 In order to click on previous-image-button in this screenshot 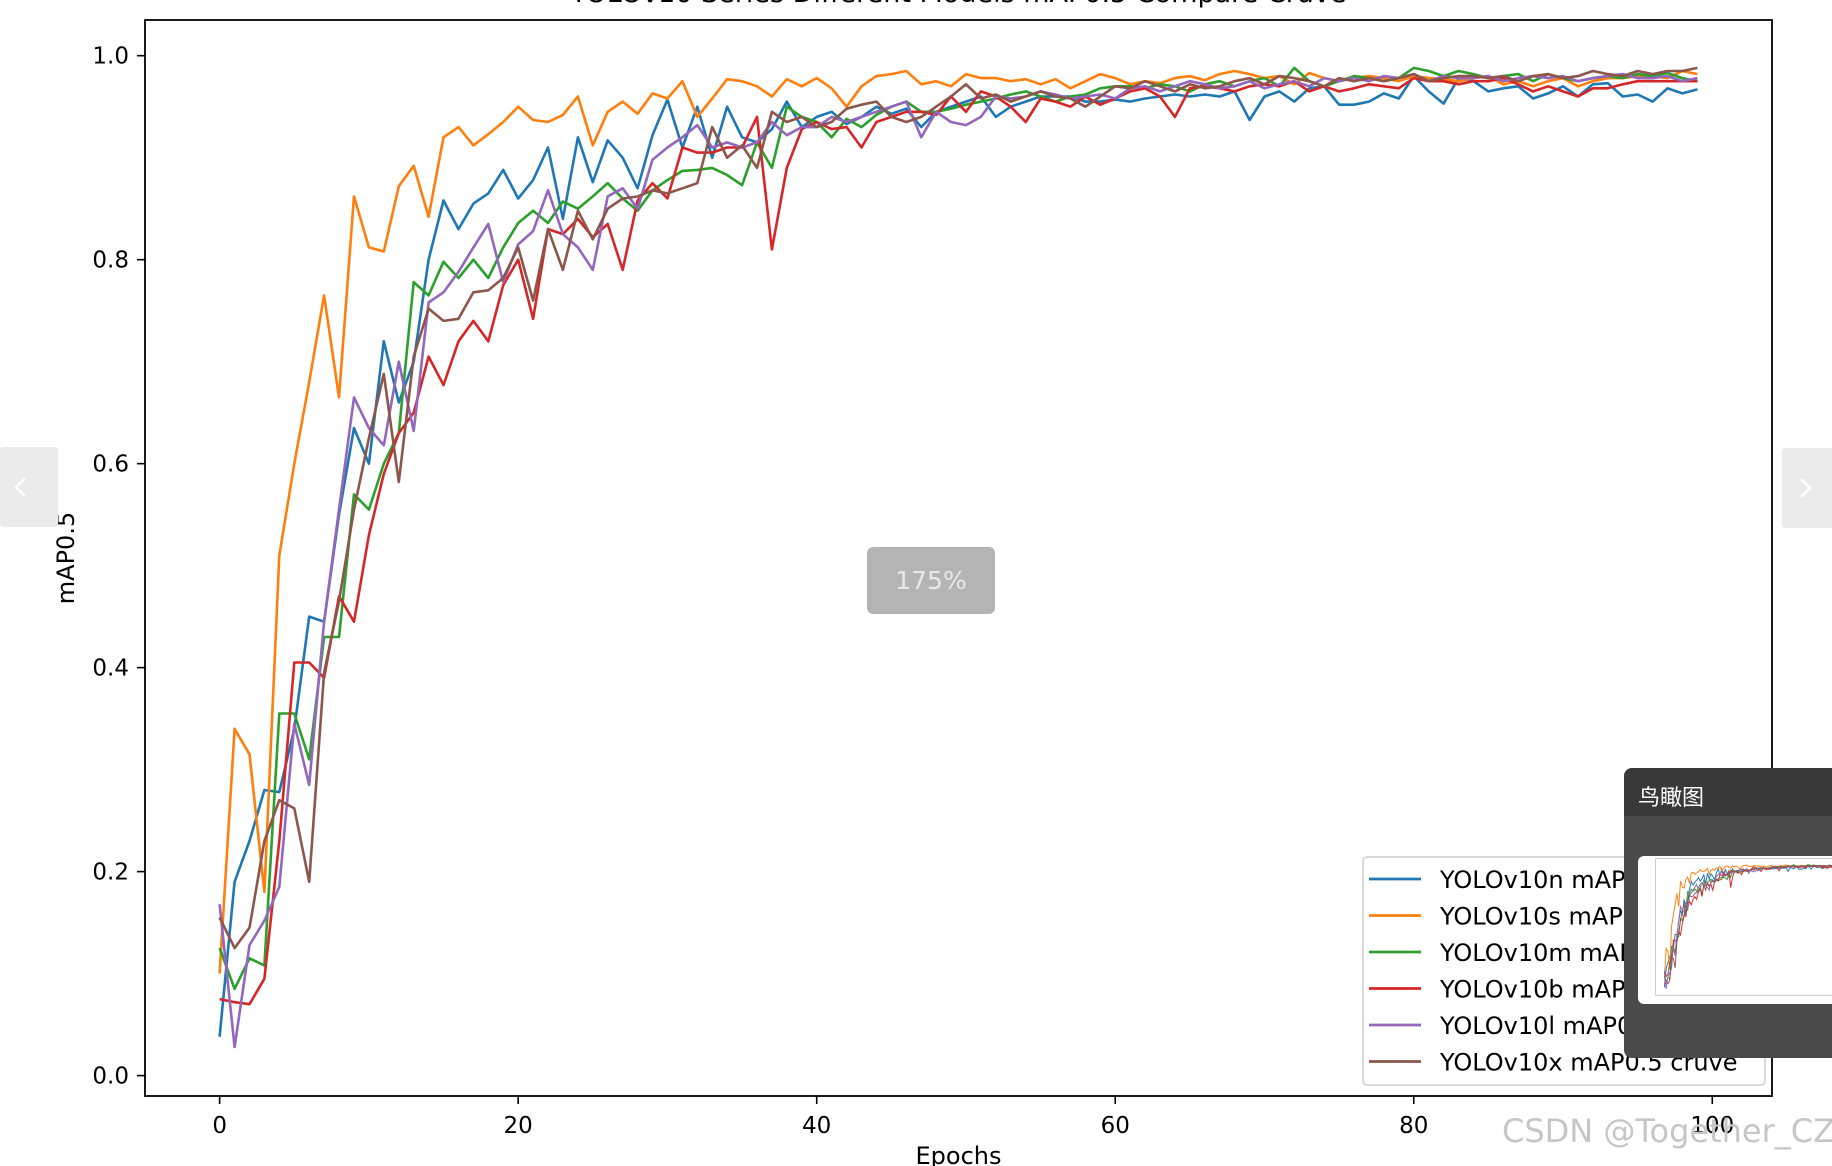, I will do `click(29, 487)`.